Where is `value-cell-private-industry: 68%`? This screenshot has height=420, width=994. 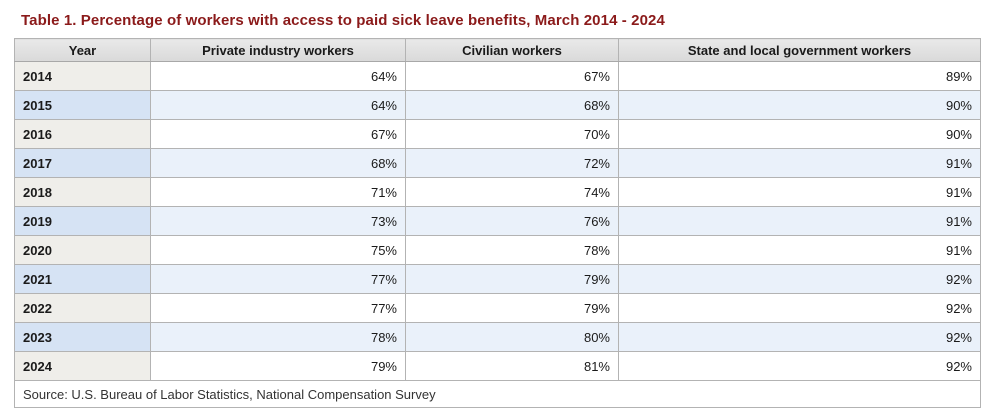
value-cell-private-industry: 68% is located at coordinates (278, 163).